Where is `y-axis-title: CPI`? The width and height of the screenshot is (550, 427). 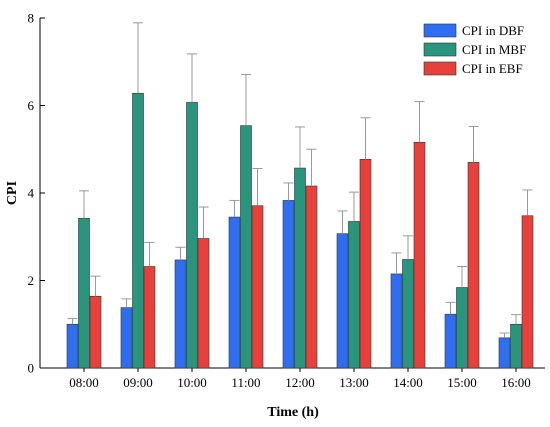
y-axis-title: CPI is located at coordinates (12, 193).